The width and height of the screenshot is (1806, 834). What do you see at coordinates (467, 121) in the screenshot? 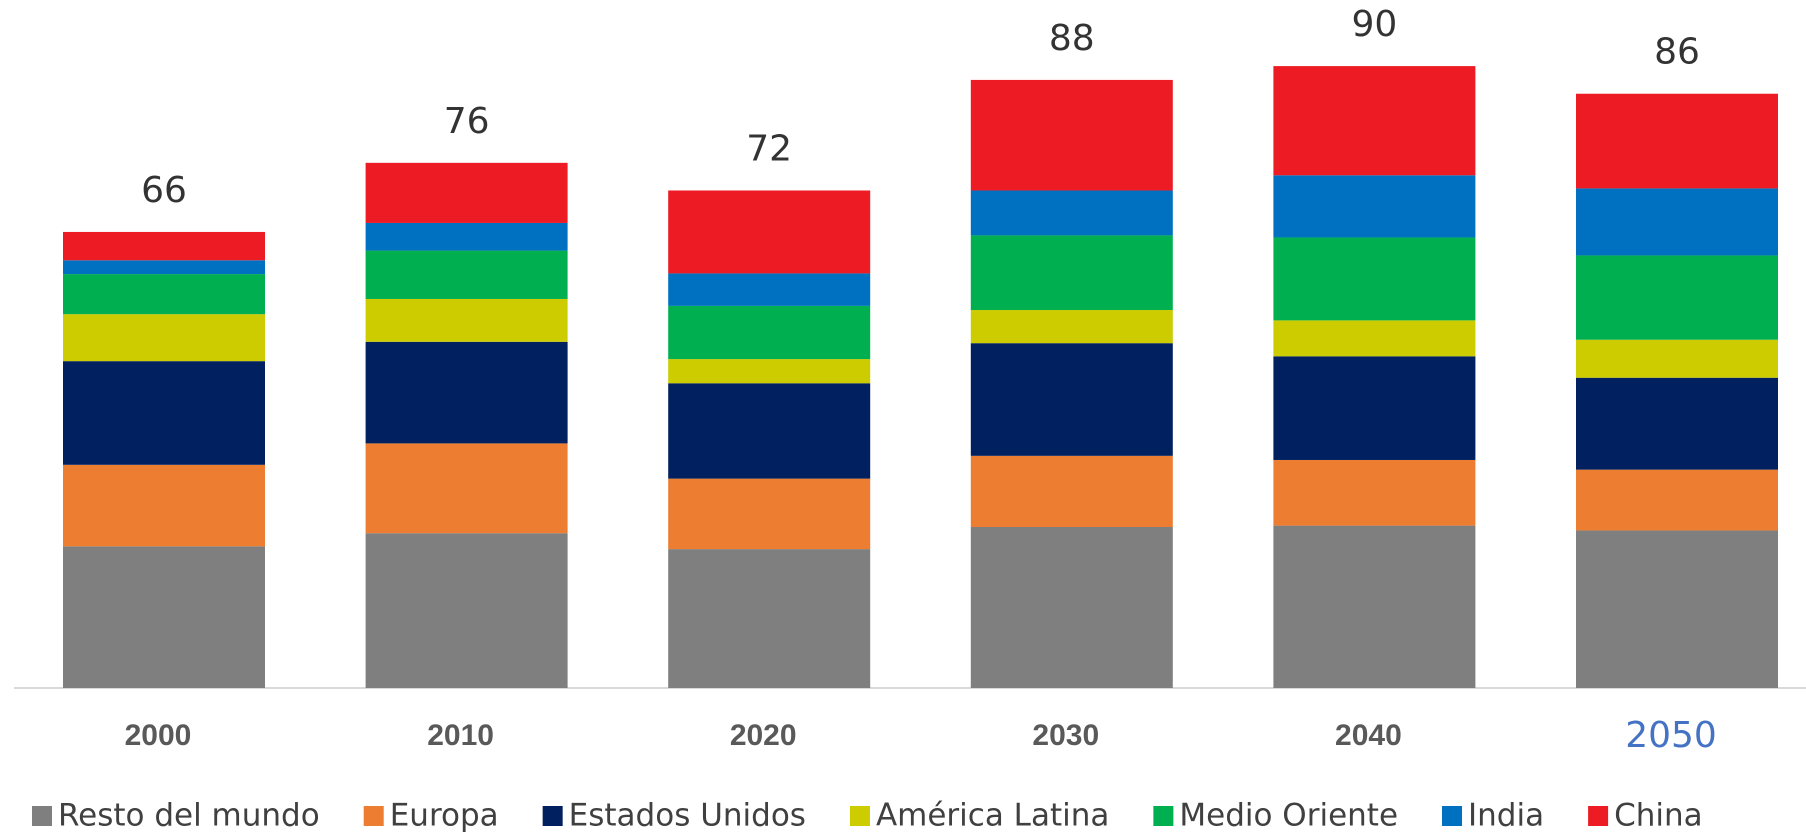
I see `total-label: 76` at bounding box center [467, 121].